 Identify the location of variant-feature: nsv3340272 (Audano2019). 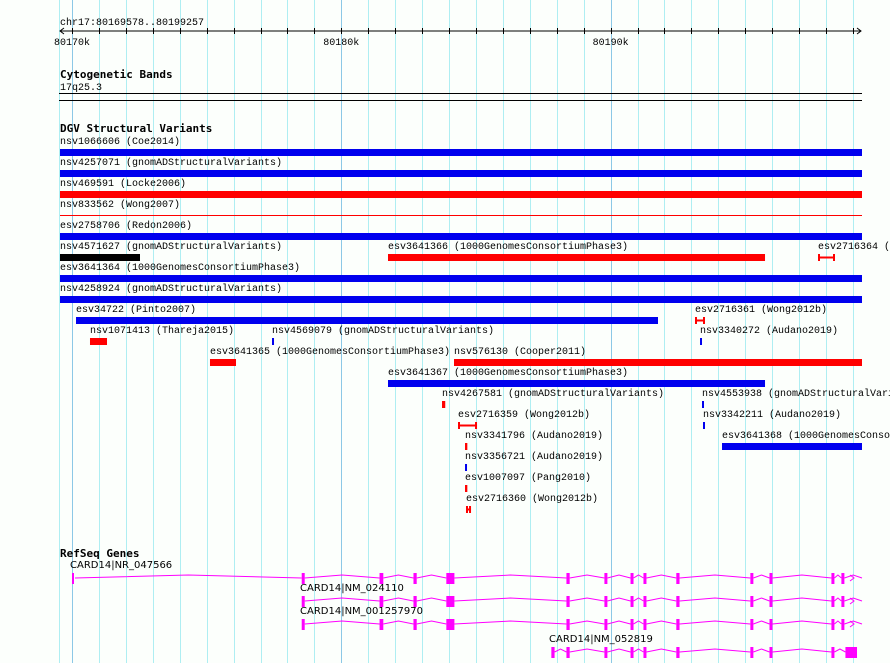
(769, 335).